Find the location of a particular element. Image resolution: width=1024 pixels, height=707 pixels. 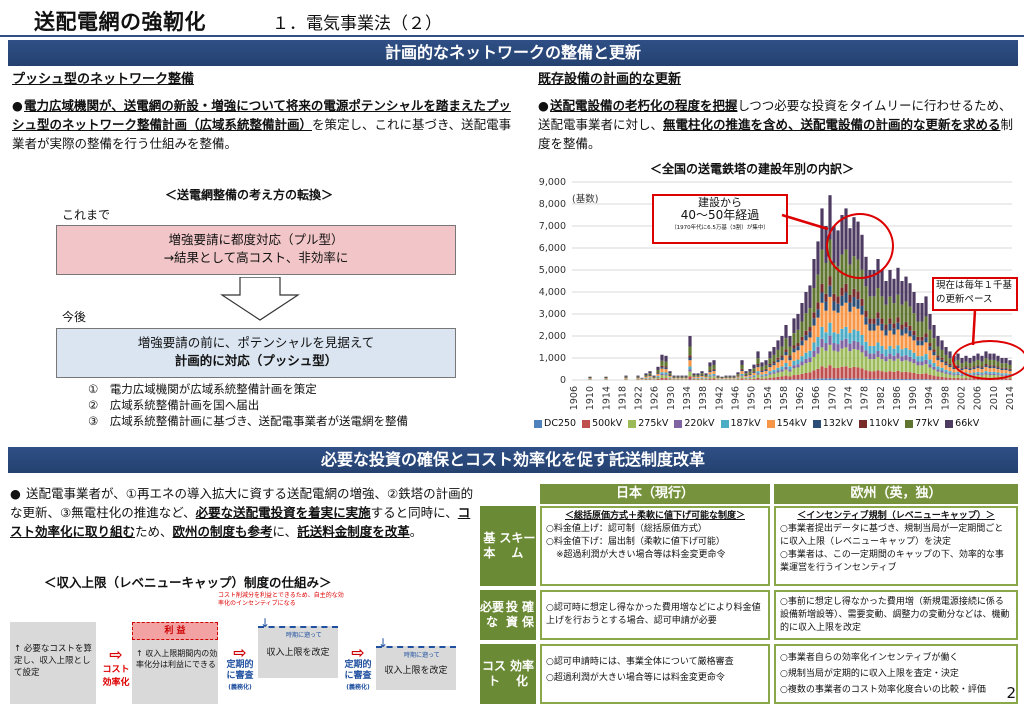

x-tick-label: 1934 is located at coordinates (687, 398).